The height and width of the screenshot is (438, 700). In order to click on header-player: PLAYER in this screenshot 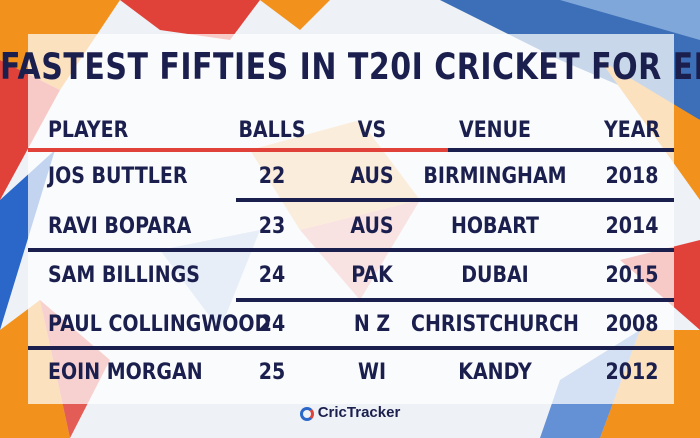, I will do `click(88, 130)`.